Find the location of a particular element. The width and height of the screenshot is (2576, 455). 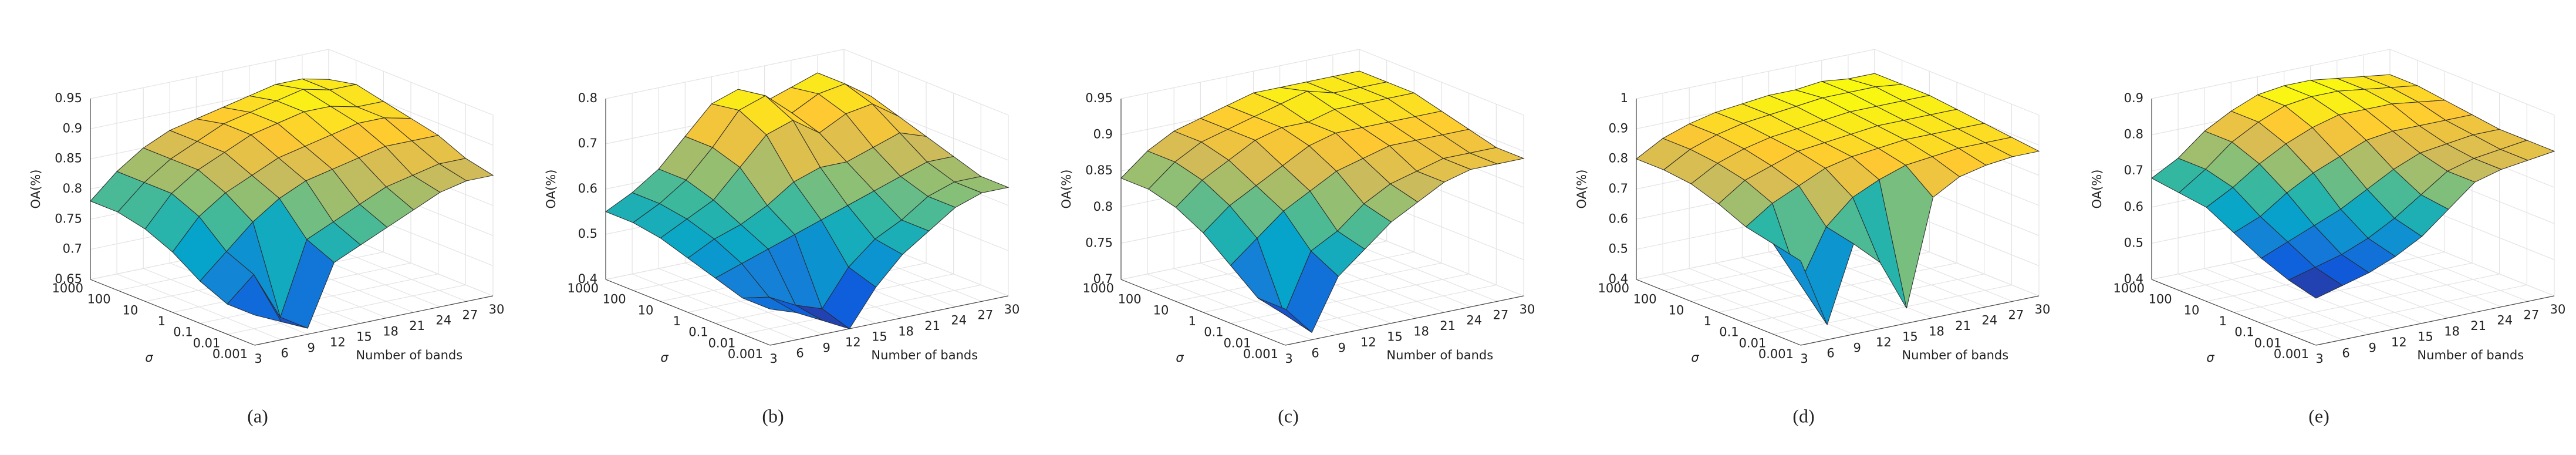

z-tick-label: 0.8 is located at coordinates (2133, 134).